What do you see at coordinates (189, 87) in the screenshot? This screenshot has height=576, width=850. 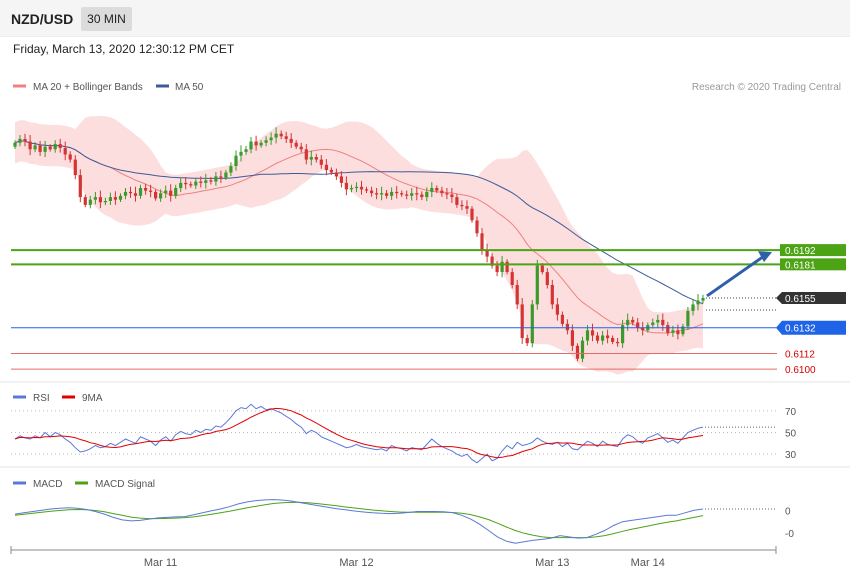 I see `legend-ma50: MA 50` at bounding box center [189, 87].